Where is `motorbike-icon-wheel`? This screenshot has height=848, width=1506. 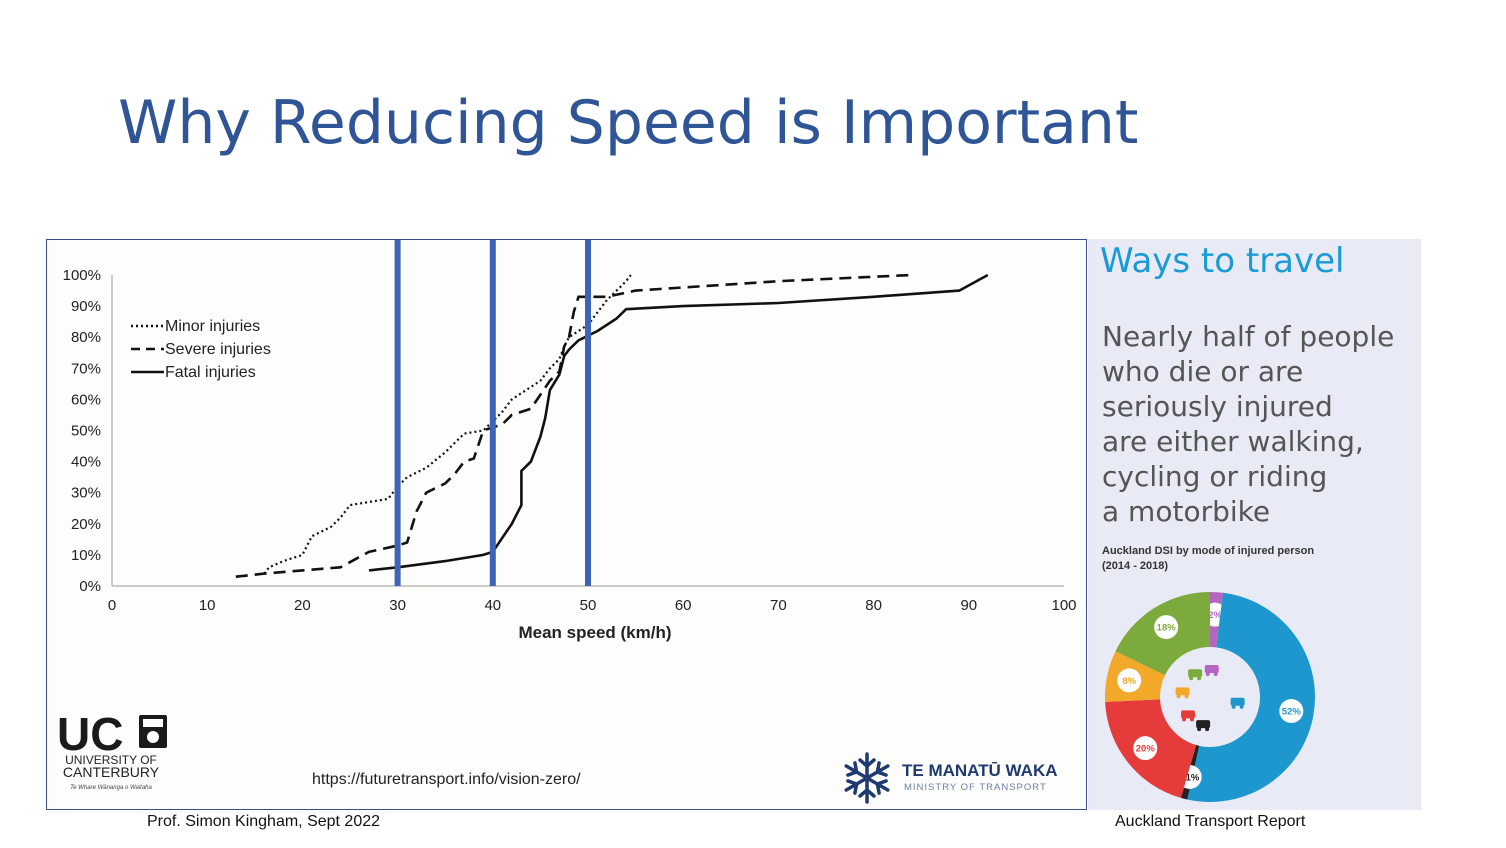 motorbike-icon-wheel is located at coordinates (1192, 719).